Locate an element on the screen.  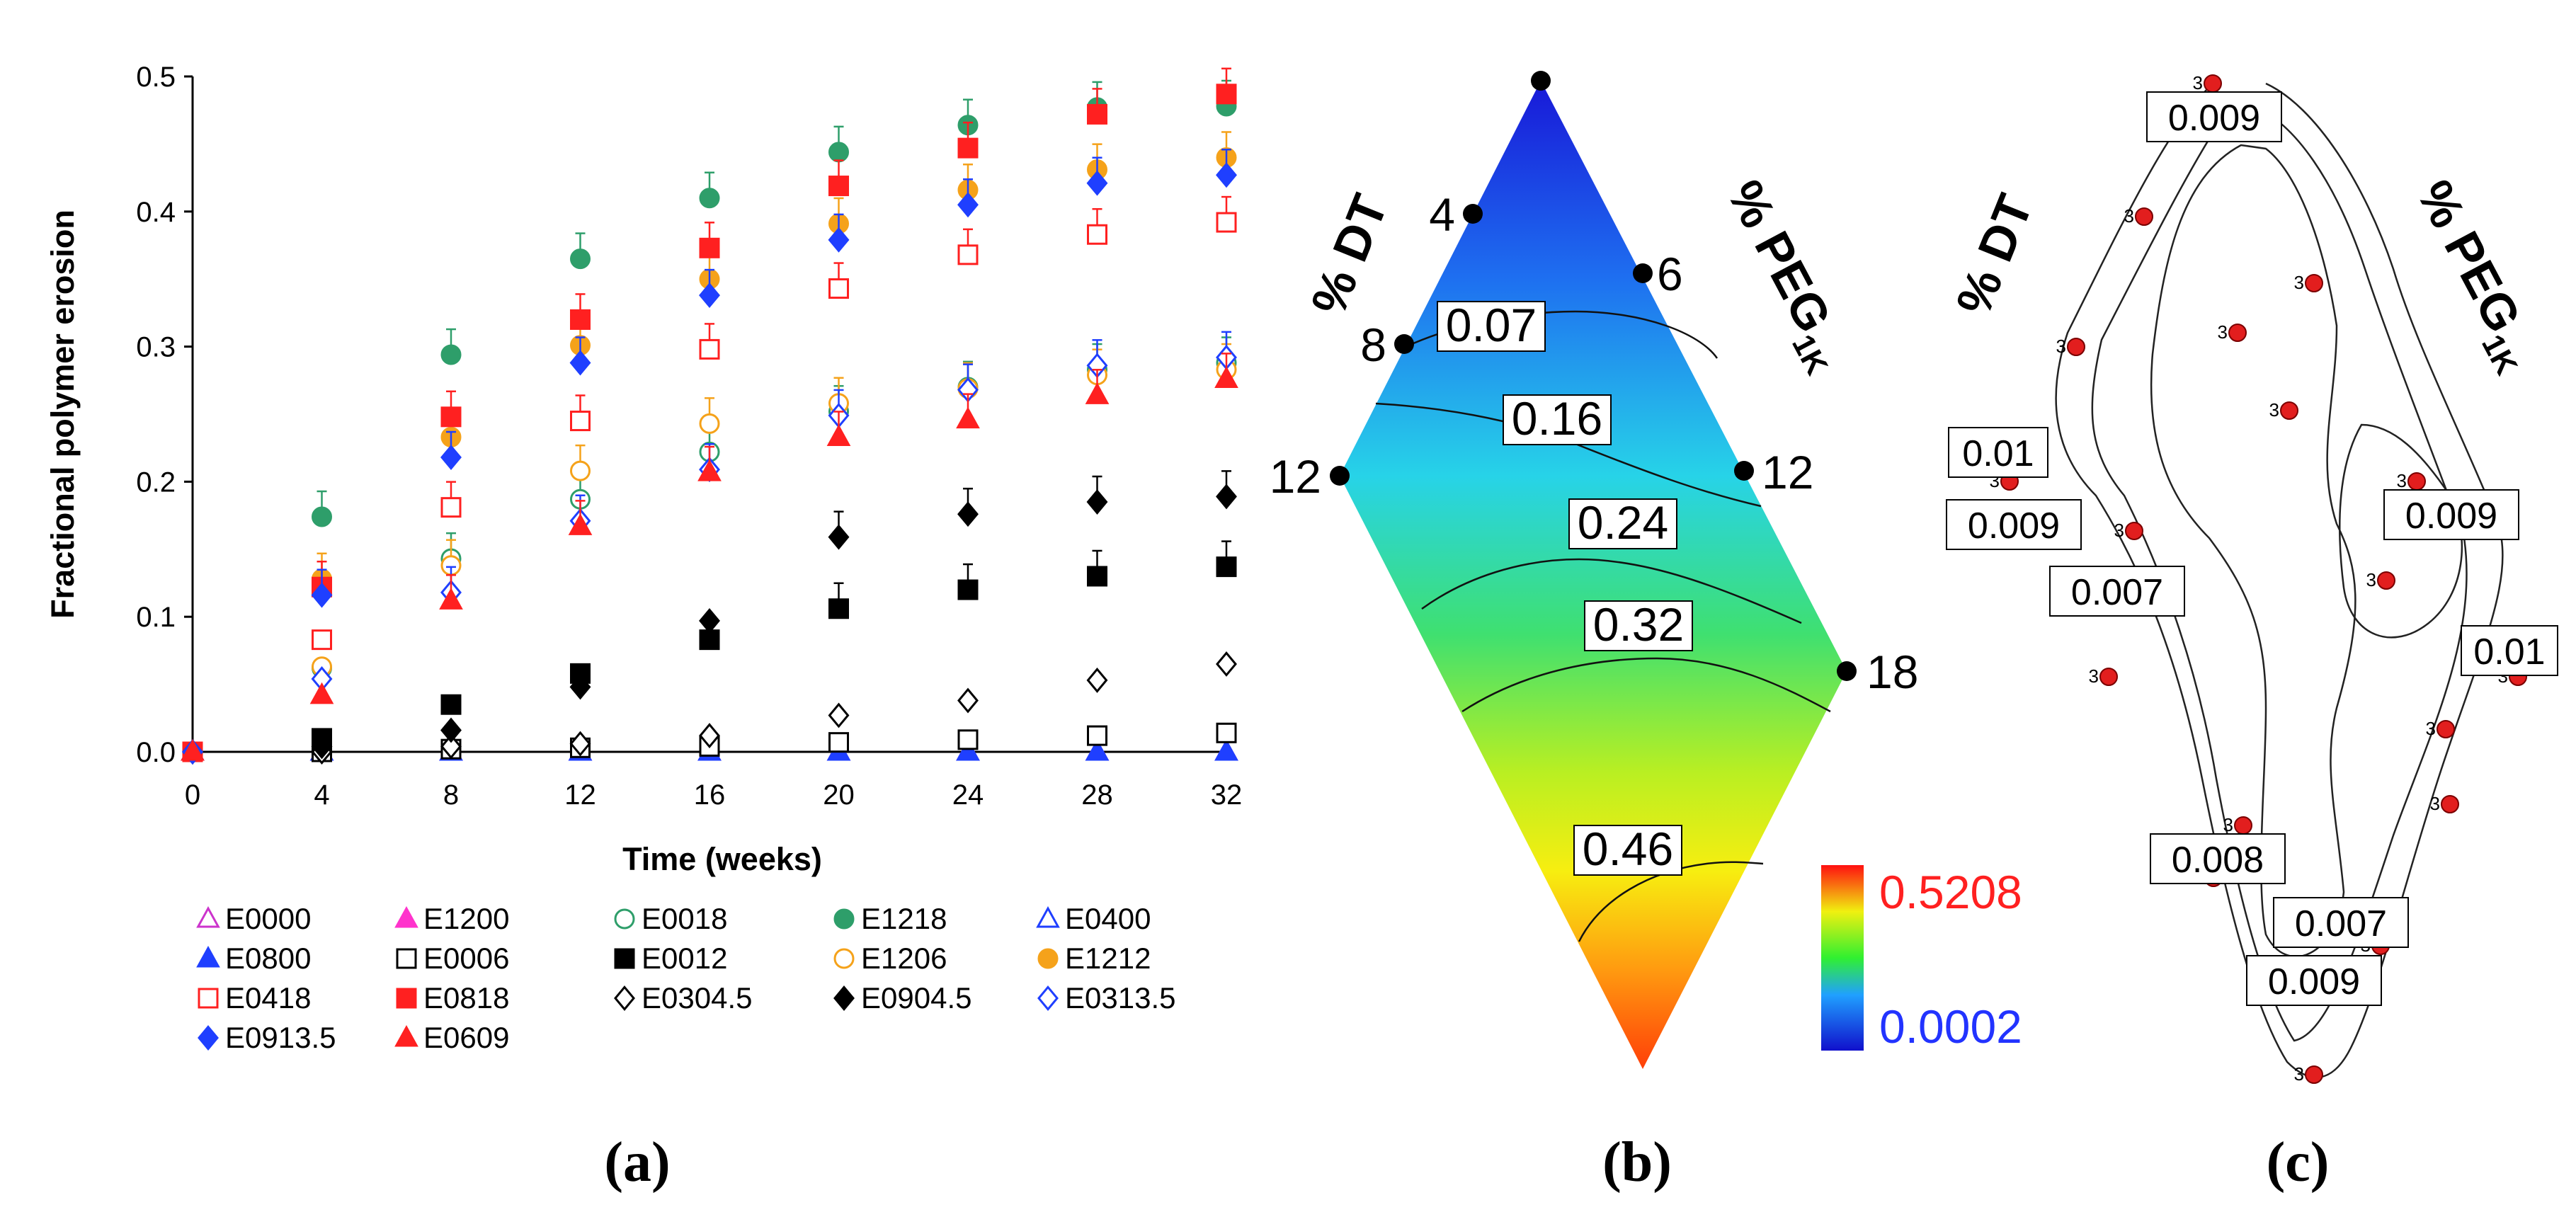
legend-item: E1206 is located at coordinates (890, 958).